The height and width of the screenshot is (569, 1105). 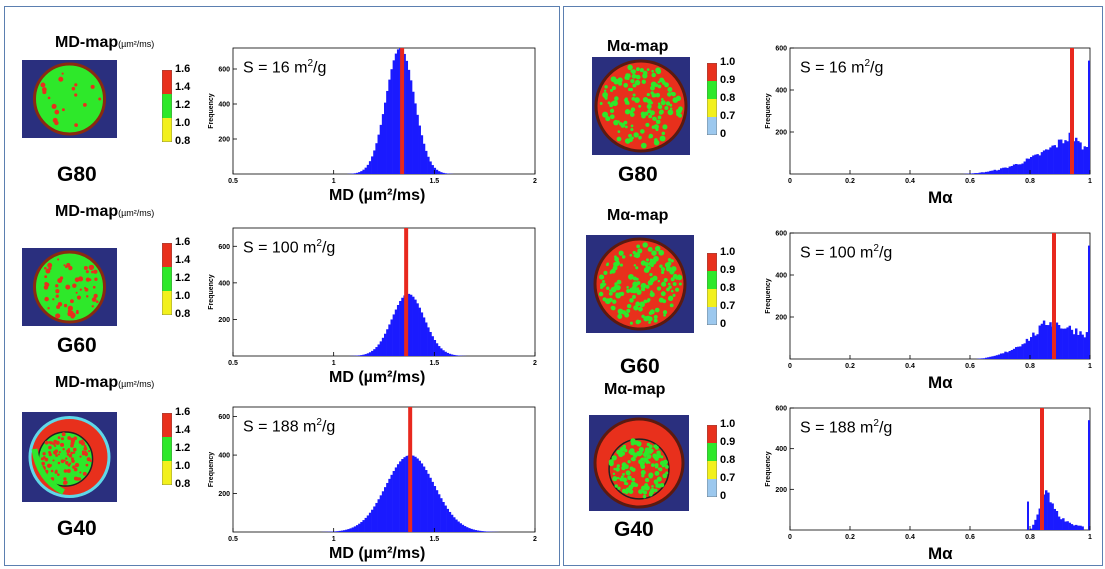 I want to click on colorbar-tick-label: 1.6, so click(x=183, y=242).